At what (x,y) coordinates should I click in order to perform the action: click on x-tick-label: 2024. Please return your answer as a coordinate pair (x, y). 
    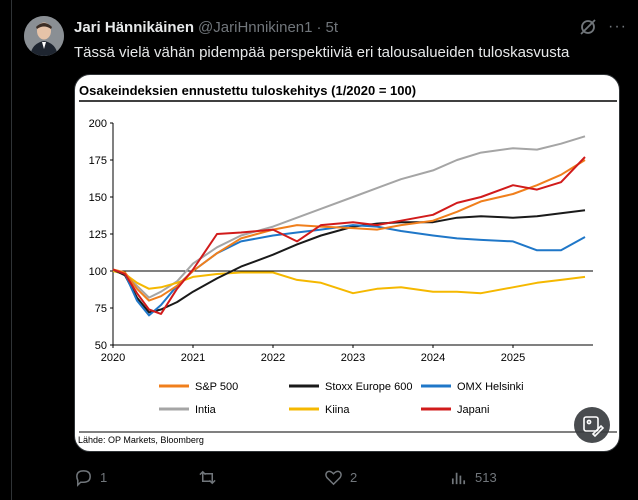
    Looking at the image, I should click on (433, 358).